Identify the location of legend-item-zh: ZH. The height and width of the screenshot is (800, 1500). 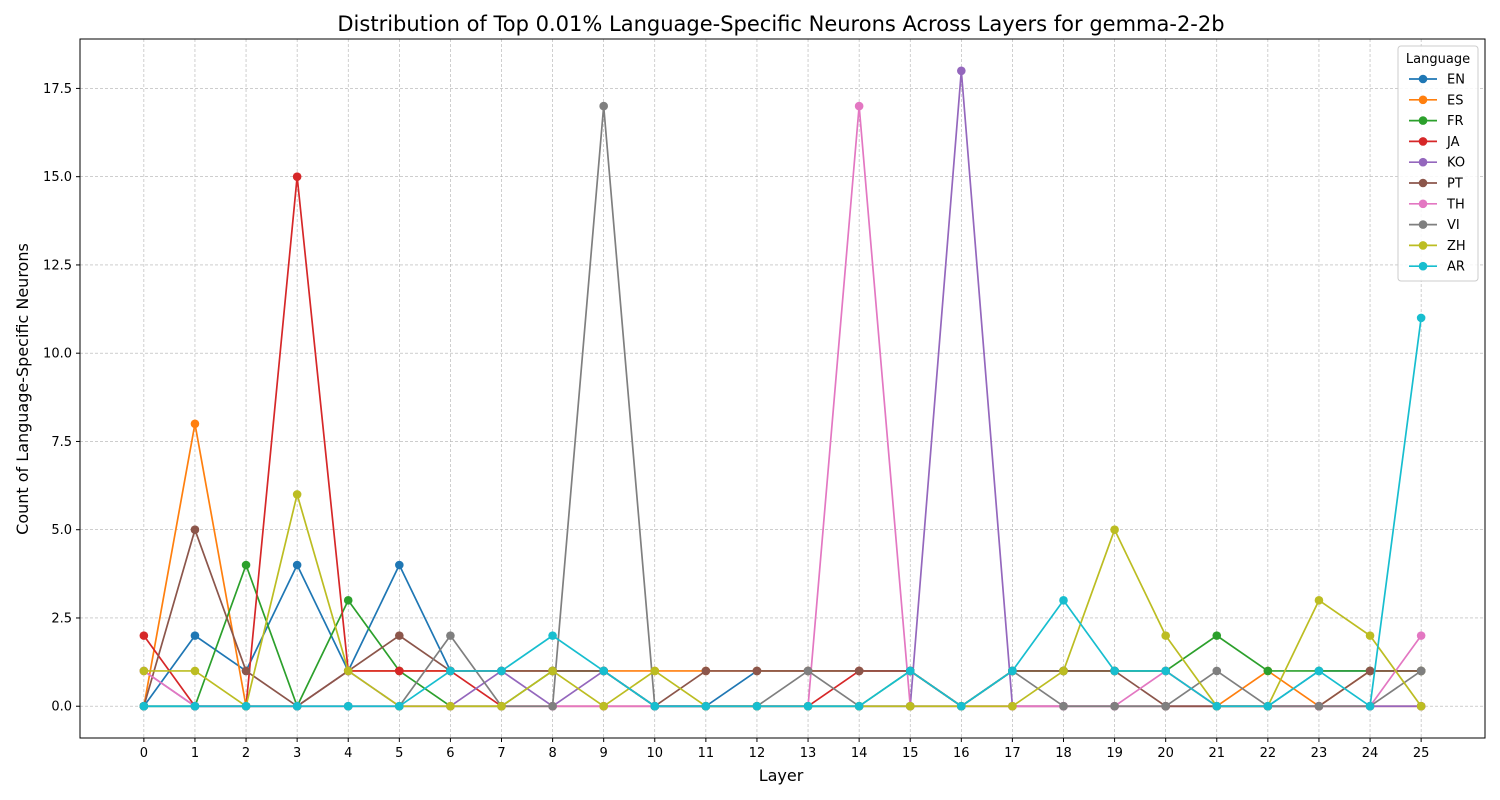
(1437, 246).